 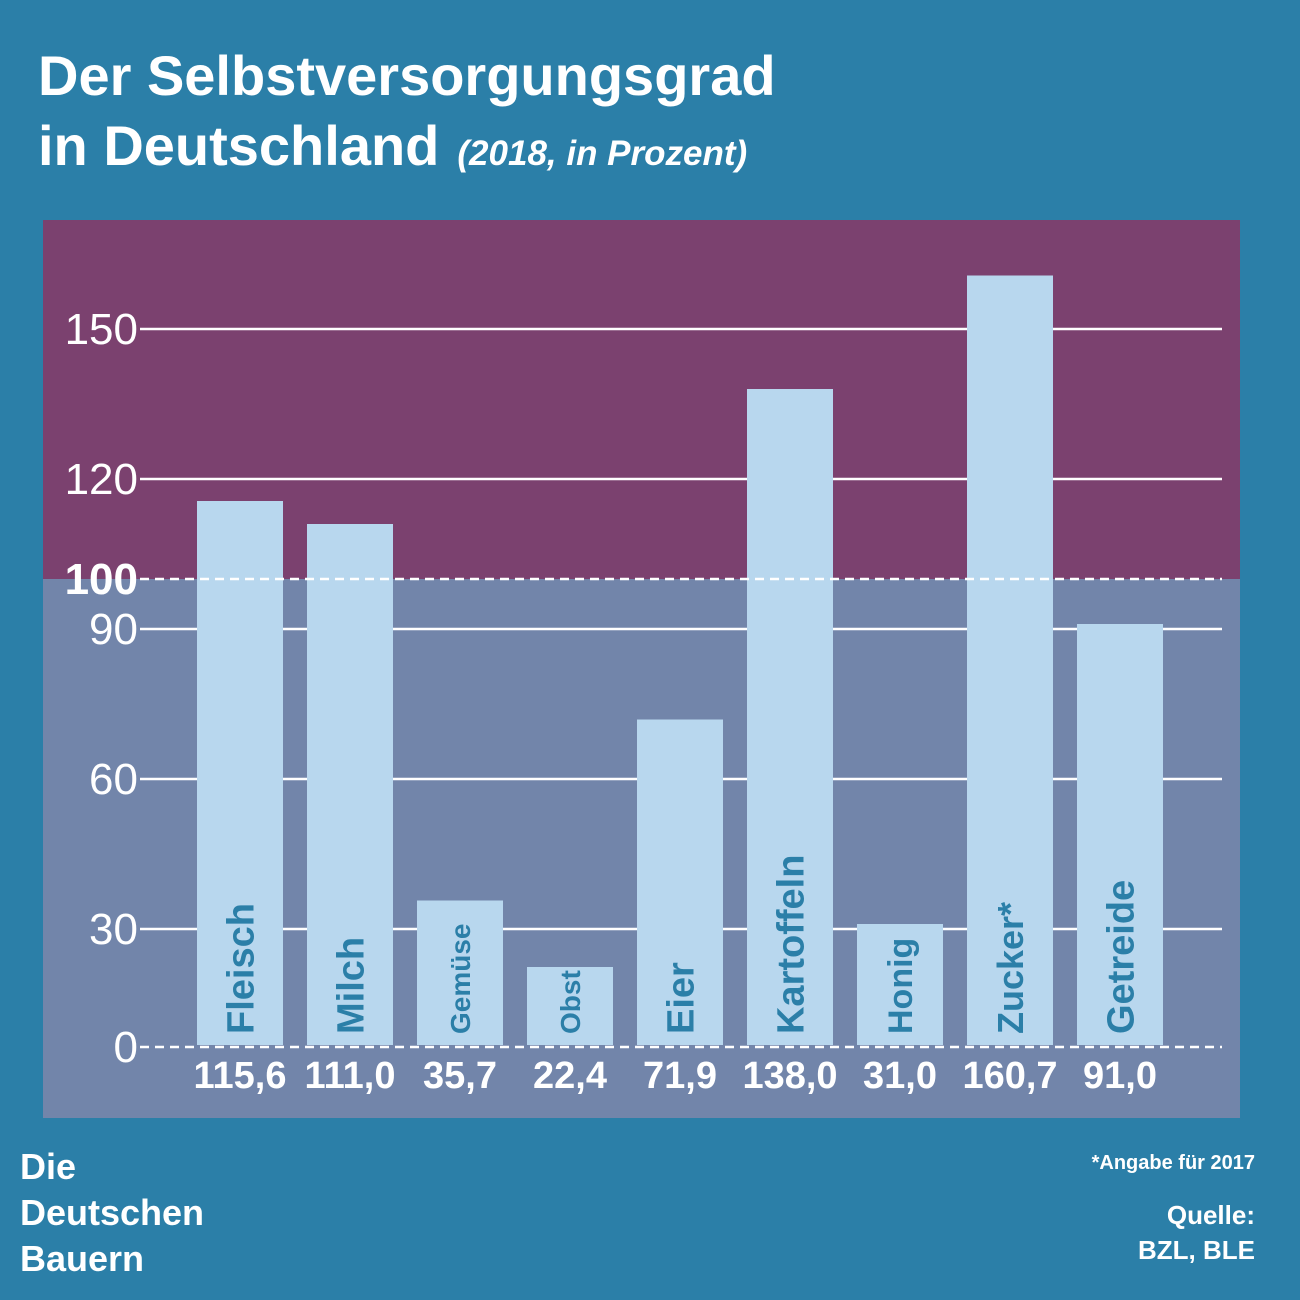 I want to click on category-label: Eier, so click(x=682, y=998).